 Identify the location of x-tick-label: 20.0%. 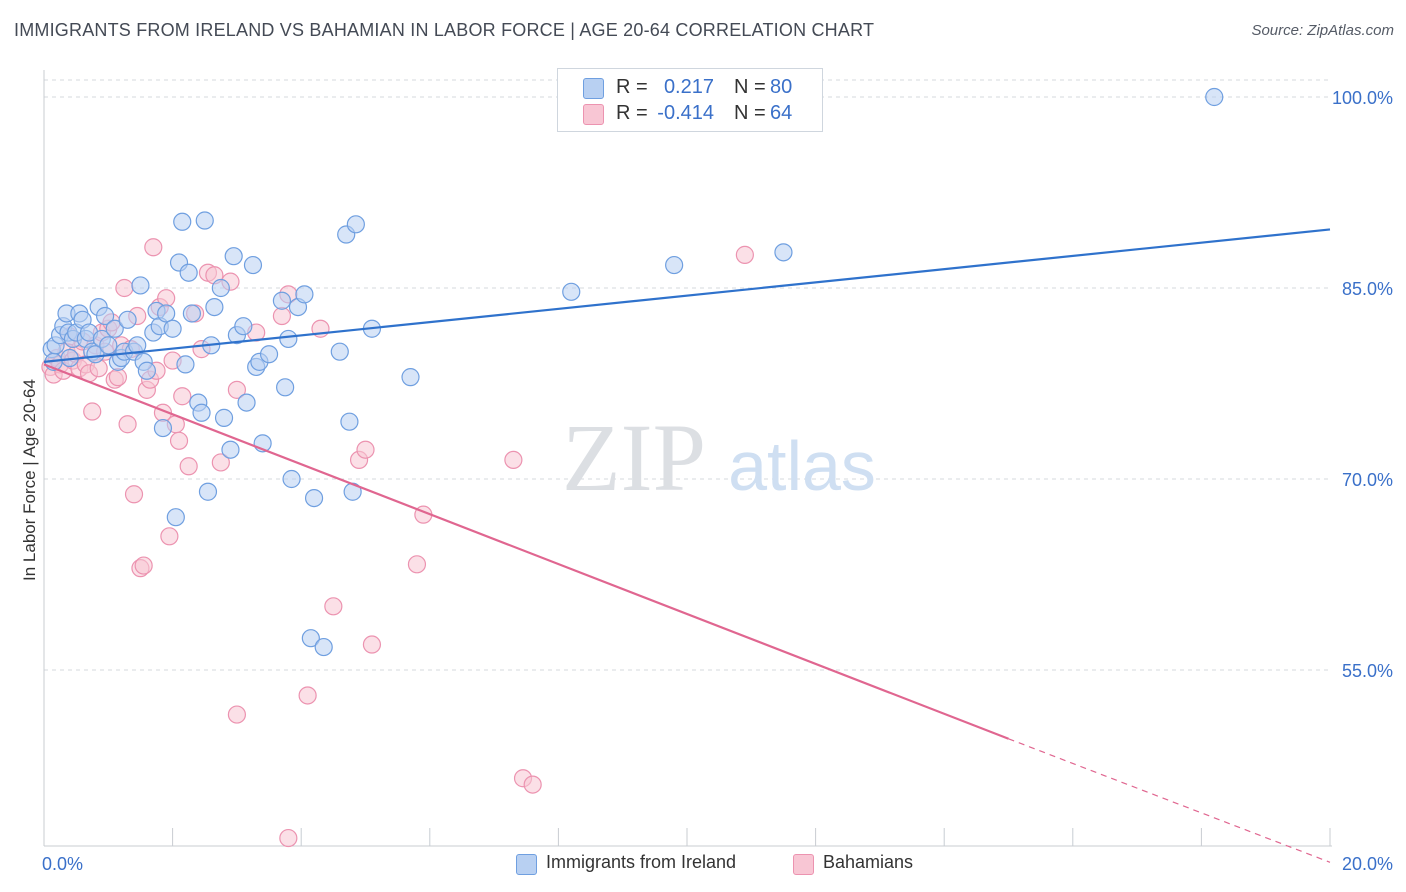
(1367, 864).